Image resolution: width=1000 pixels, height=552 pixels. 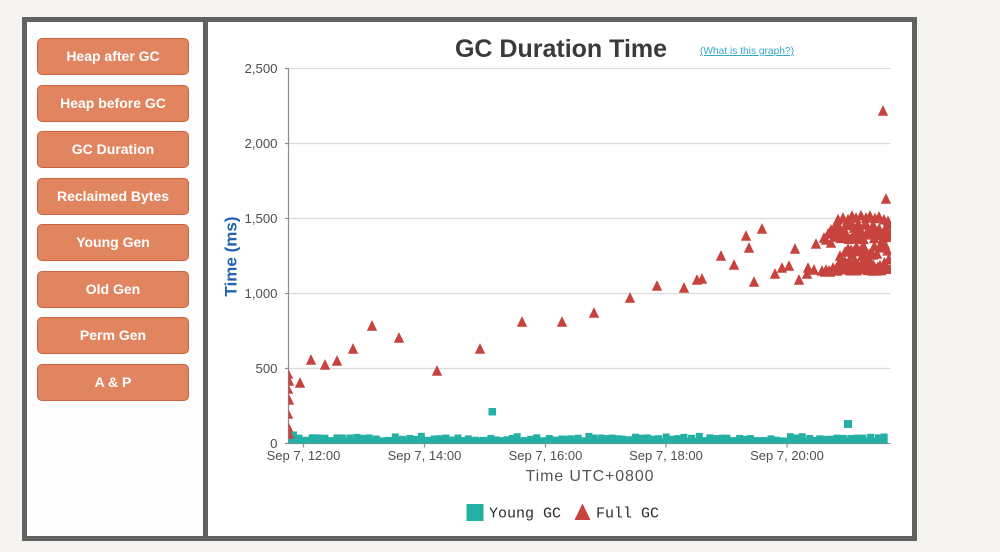 I want to click on svg-text: Sep 7, 18:00, so click(x=666, y=455).